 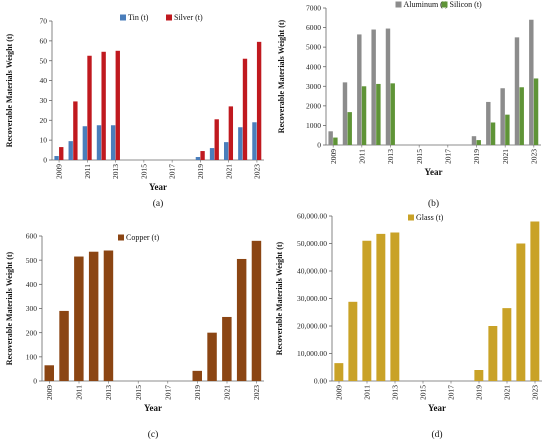 I want to click on y-tick-label: 60, so click(x=44, y=40).